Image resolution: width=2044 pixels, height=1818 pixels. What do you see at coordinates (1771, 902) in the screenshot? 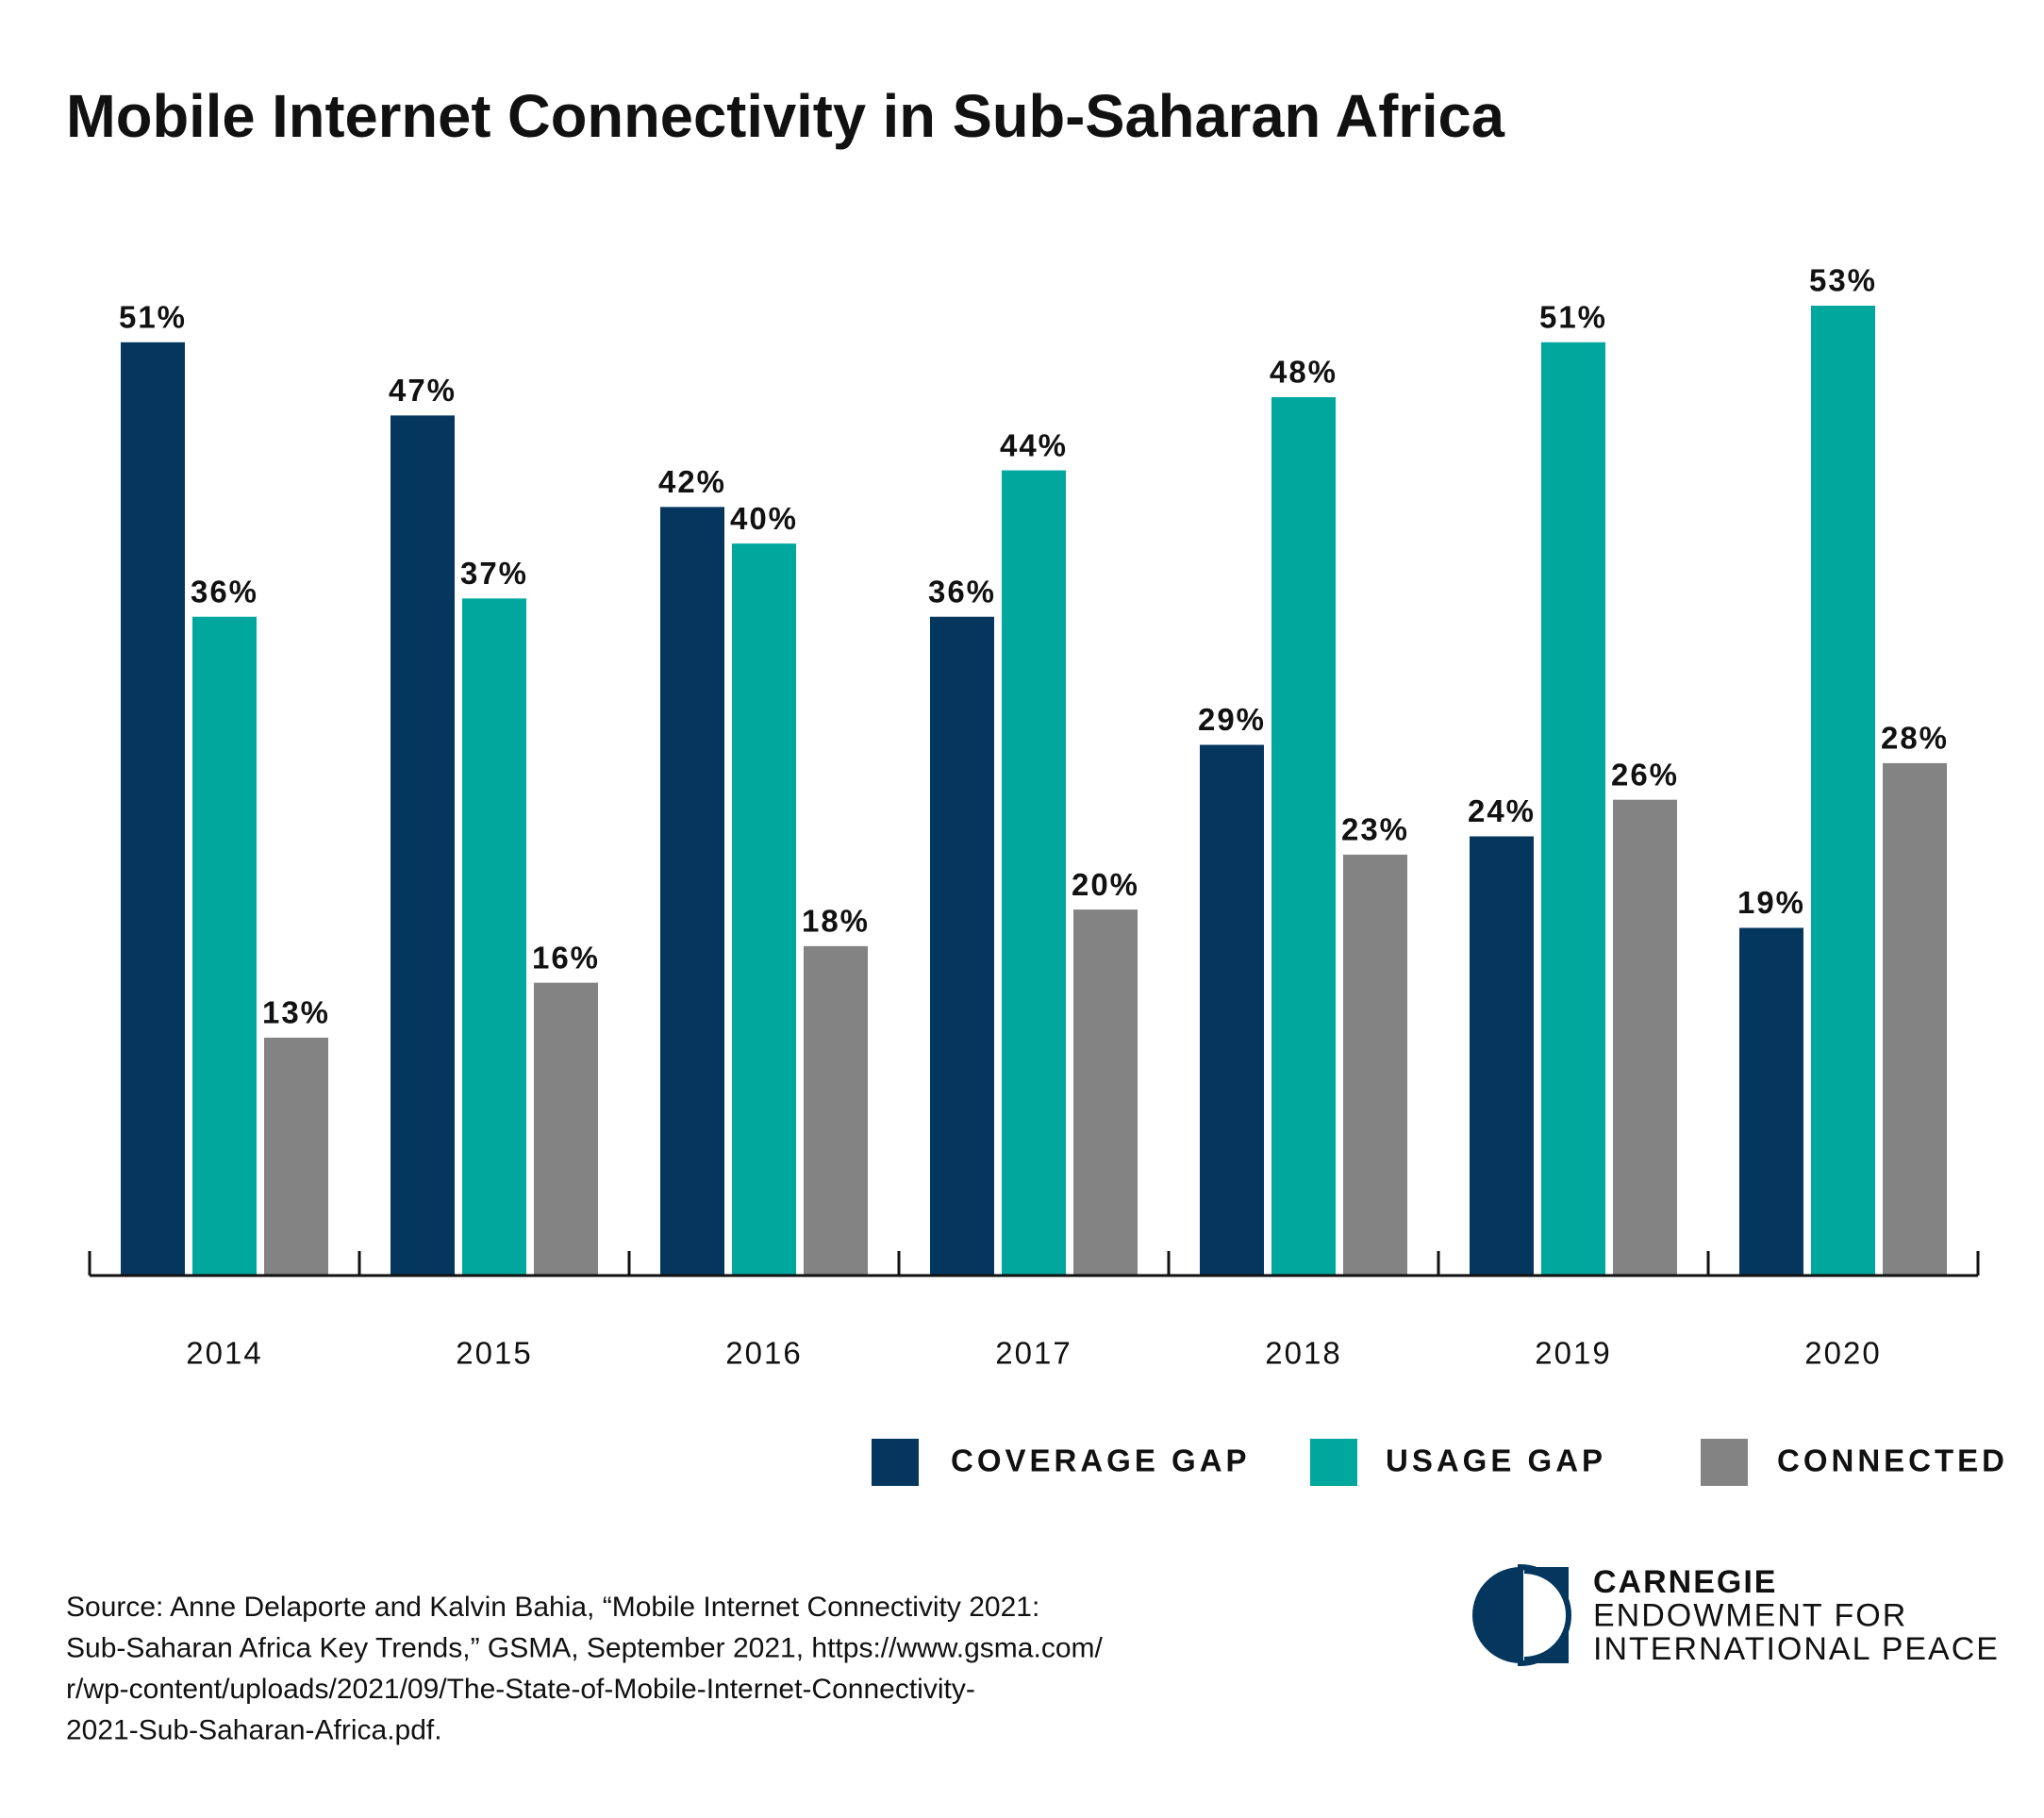
I see `data-label: 19%` at bounding box center [1771, 902].